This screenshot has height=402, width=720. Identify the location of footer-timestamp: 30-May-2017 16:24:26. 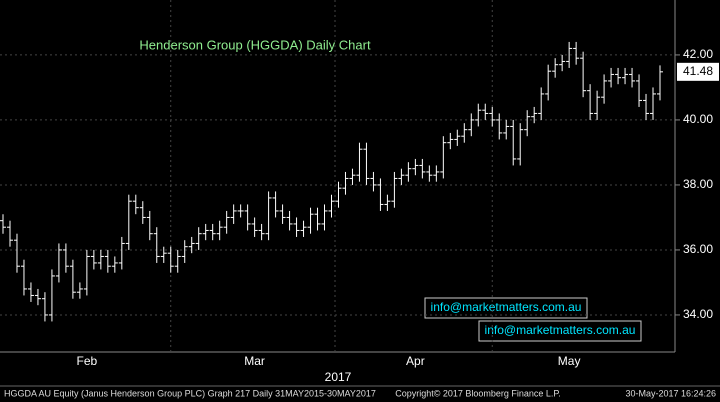
(670, 393).